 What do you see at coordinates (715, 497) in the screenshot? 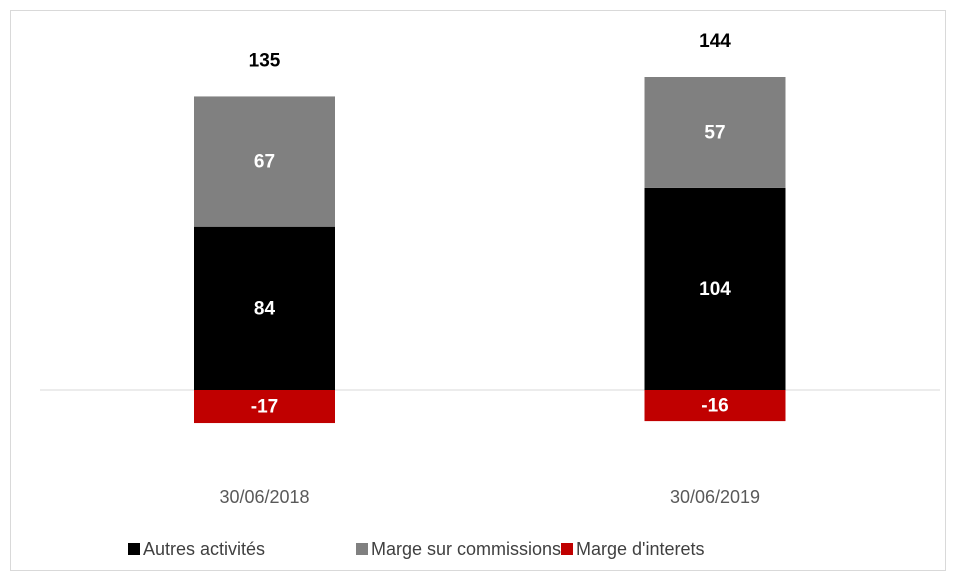
I see `x-tick-label: 30/06/2019` at bounding box center [715, 497].